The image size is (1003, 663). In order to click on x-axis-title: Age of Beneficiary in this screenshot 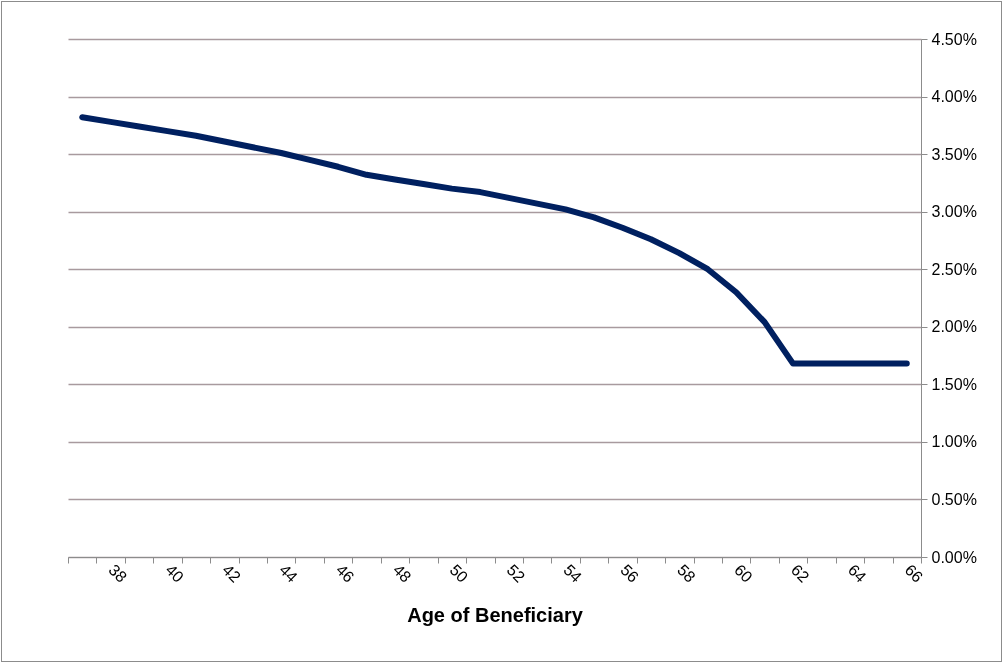, I will do `click(495, 614)`.